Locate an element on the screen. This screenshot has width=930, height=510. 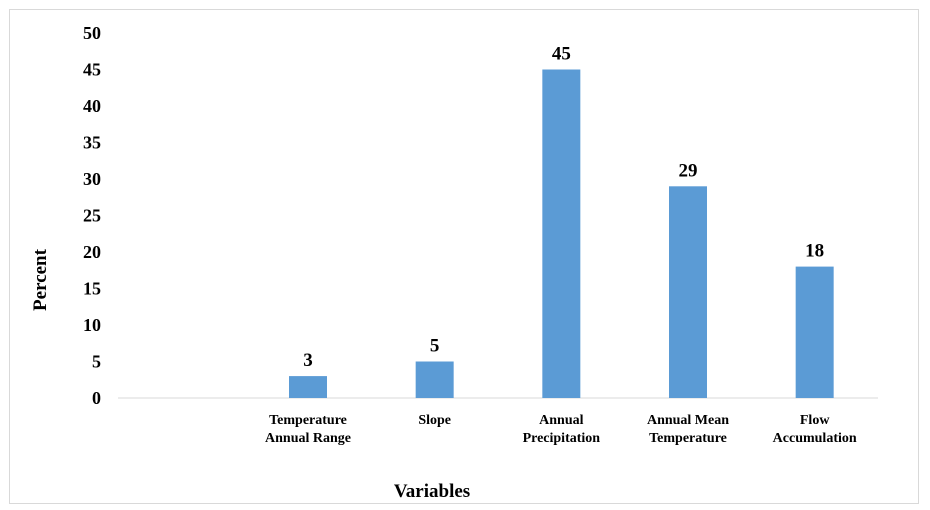
category-label: Slope is located at coordinates (434, 420).